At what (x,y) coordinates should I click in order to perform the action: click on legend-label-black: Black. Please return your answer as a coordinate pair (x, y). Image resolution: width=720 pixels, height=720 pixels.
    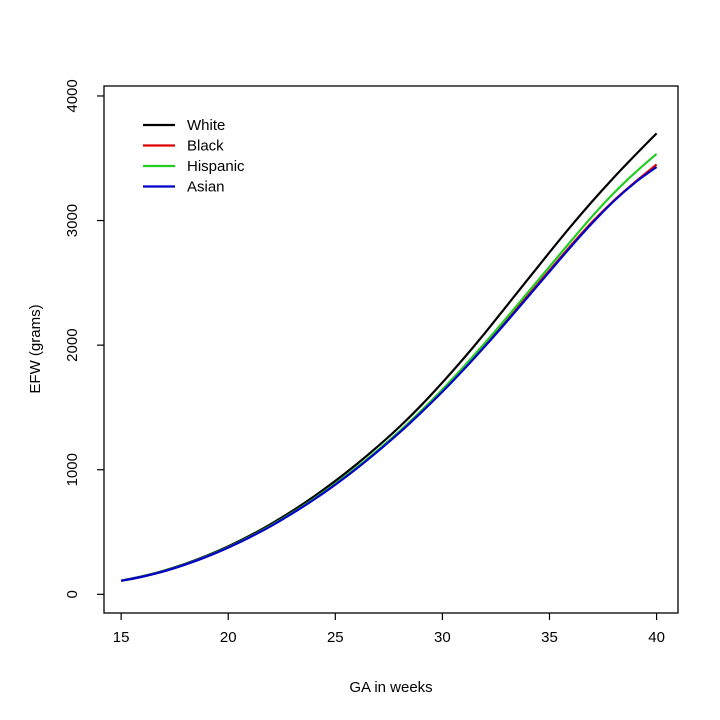
    Looking at the image, I should click on (205, 146).